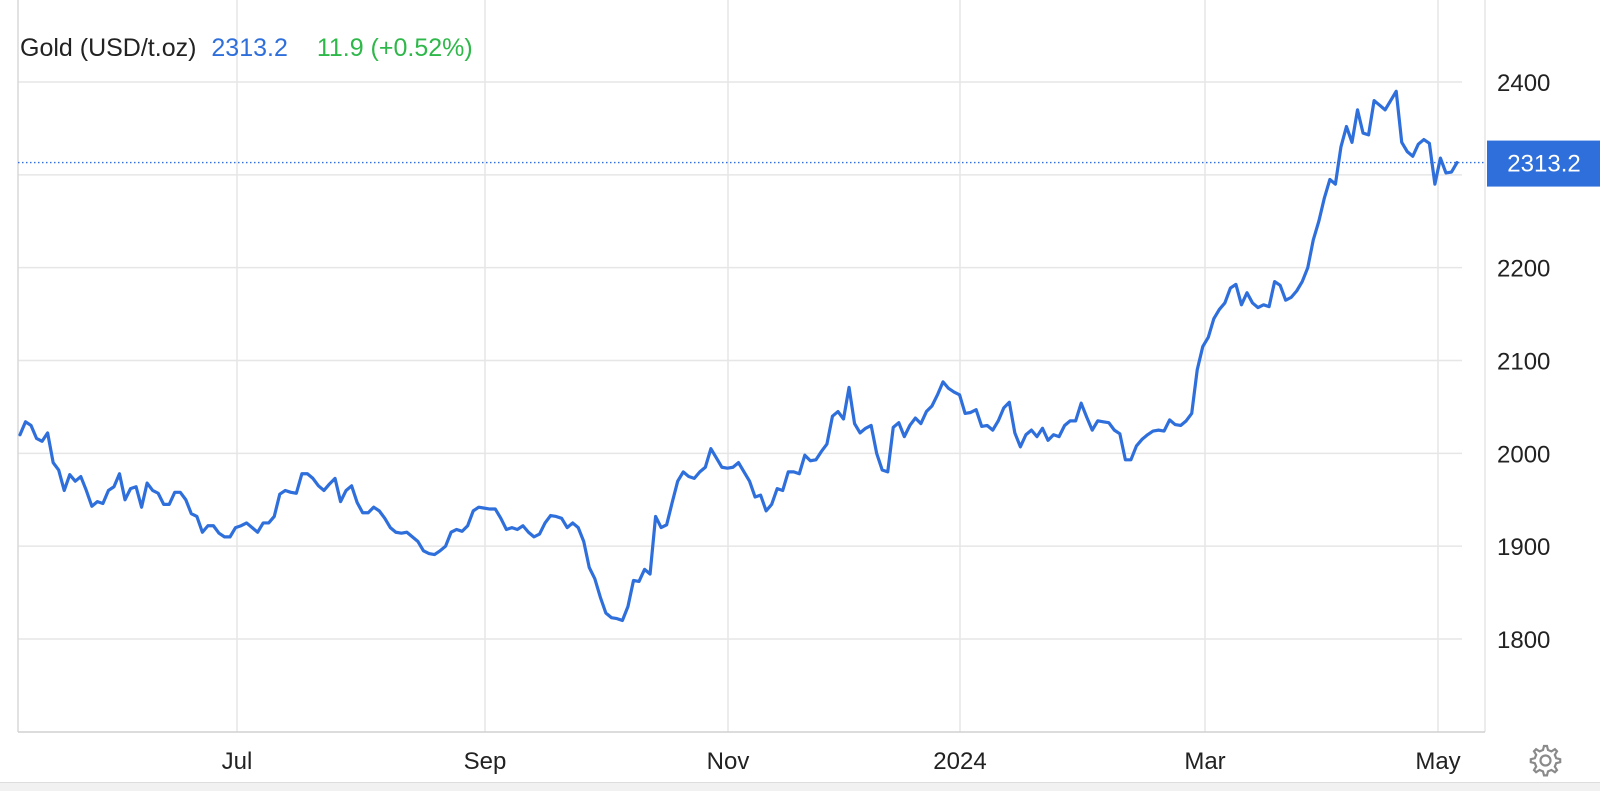 The width and height of the screenshot is (1600, 795). What do you see at coordinates (1544, 760) in the screenshot?
I see `gear-icon` at bounding box center [1544, 760].